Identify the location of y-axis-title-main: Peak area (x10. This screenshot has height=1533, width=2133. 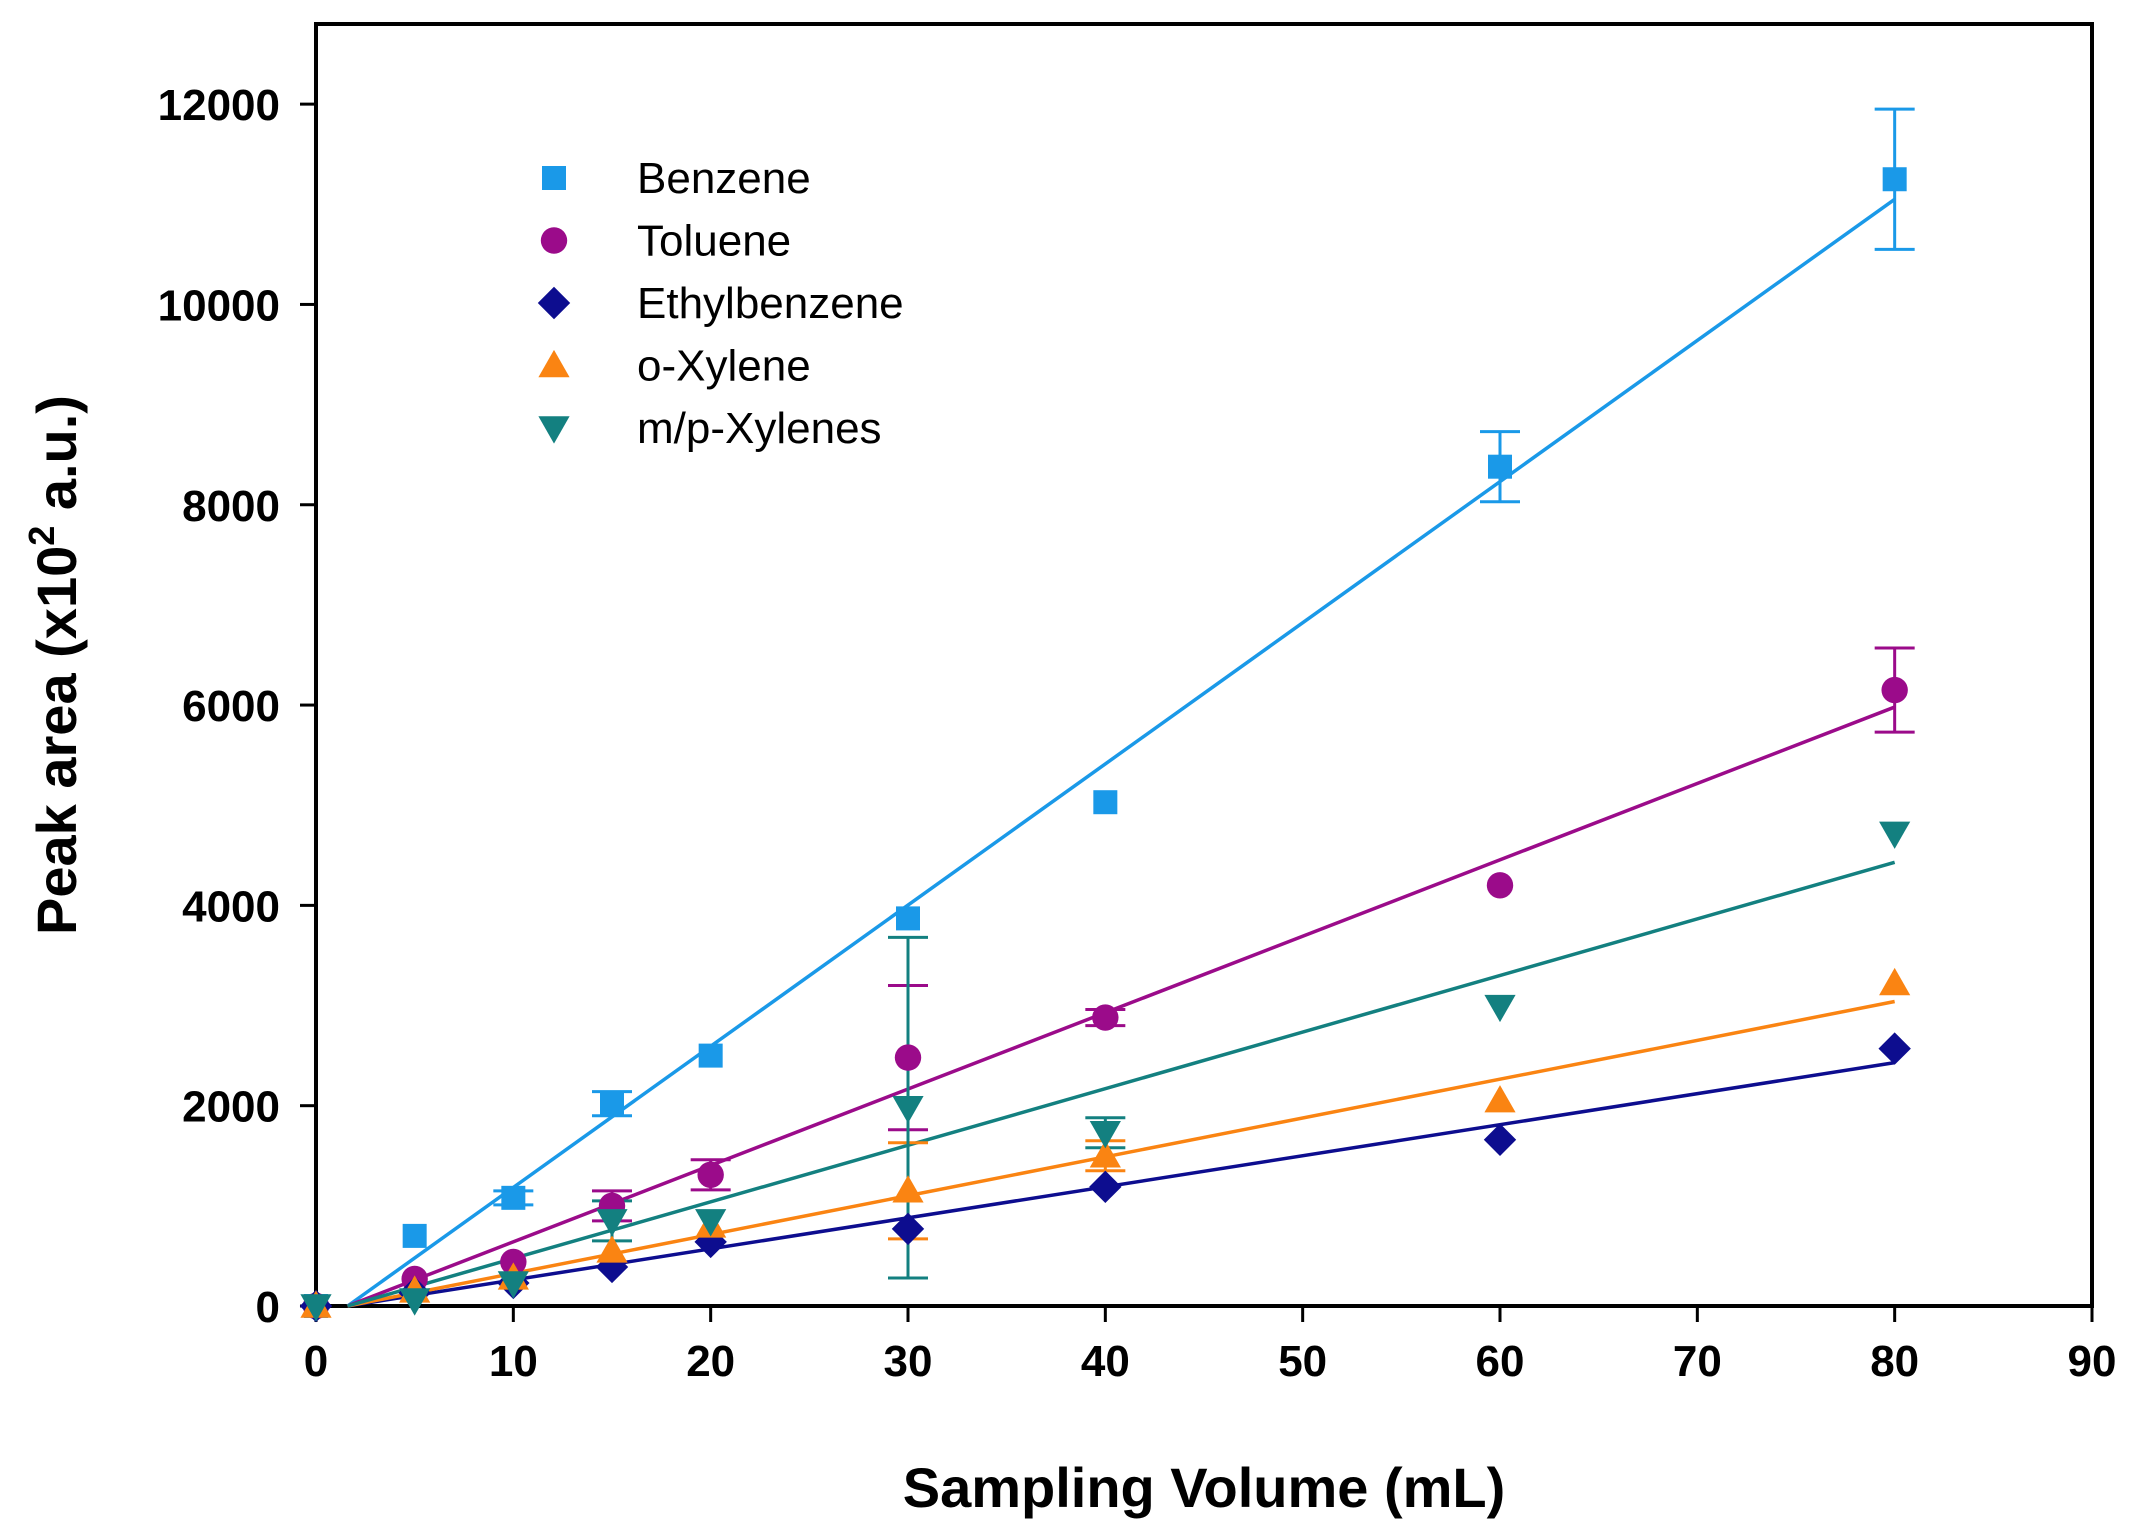
(56, 740).